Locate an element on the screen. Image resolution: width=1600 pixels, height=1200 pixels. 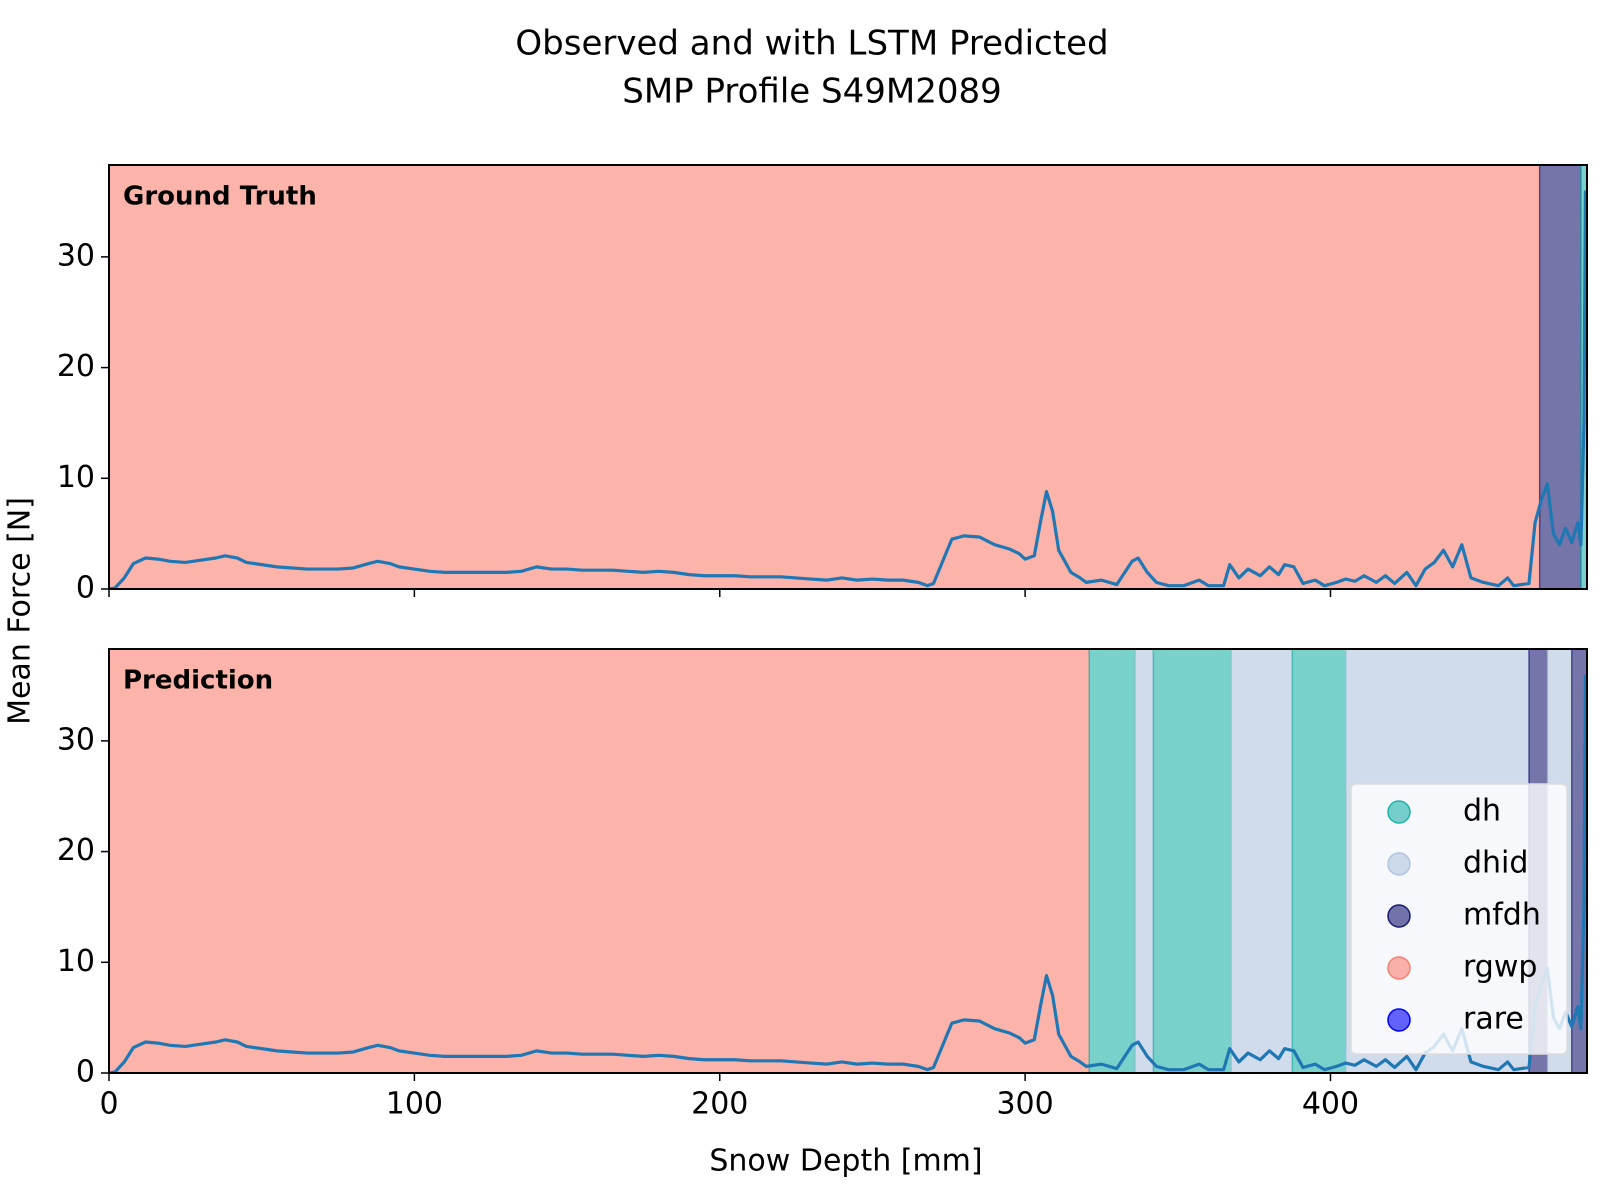
x-axis-label: Snow Depth [mm] is located at coordinates (845, 1161).